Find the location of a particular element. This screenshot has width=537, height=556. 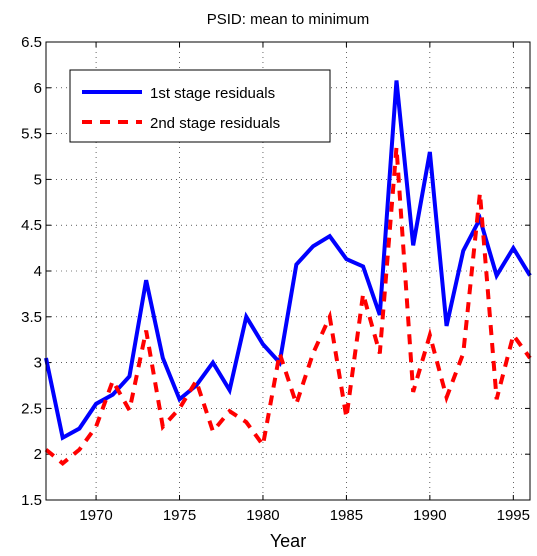

y-tick-label: 4 is located at coordinates (38, 271).